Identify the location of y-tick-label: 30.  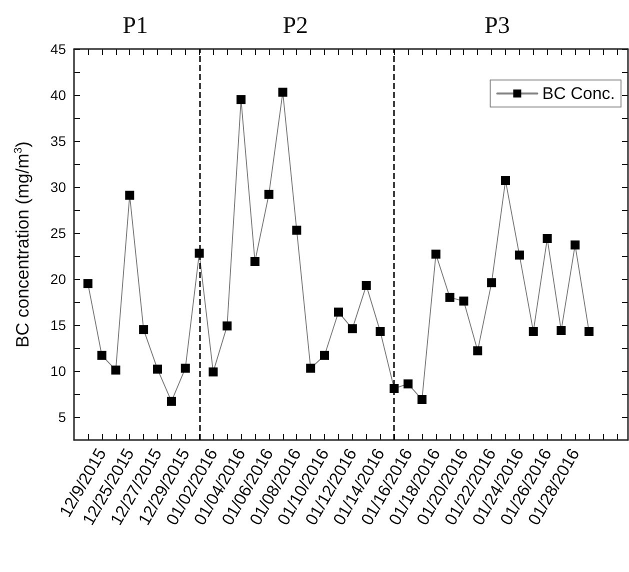
(58, 187).